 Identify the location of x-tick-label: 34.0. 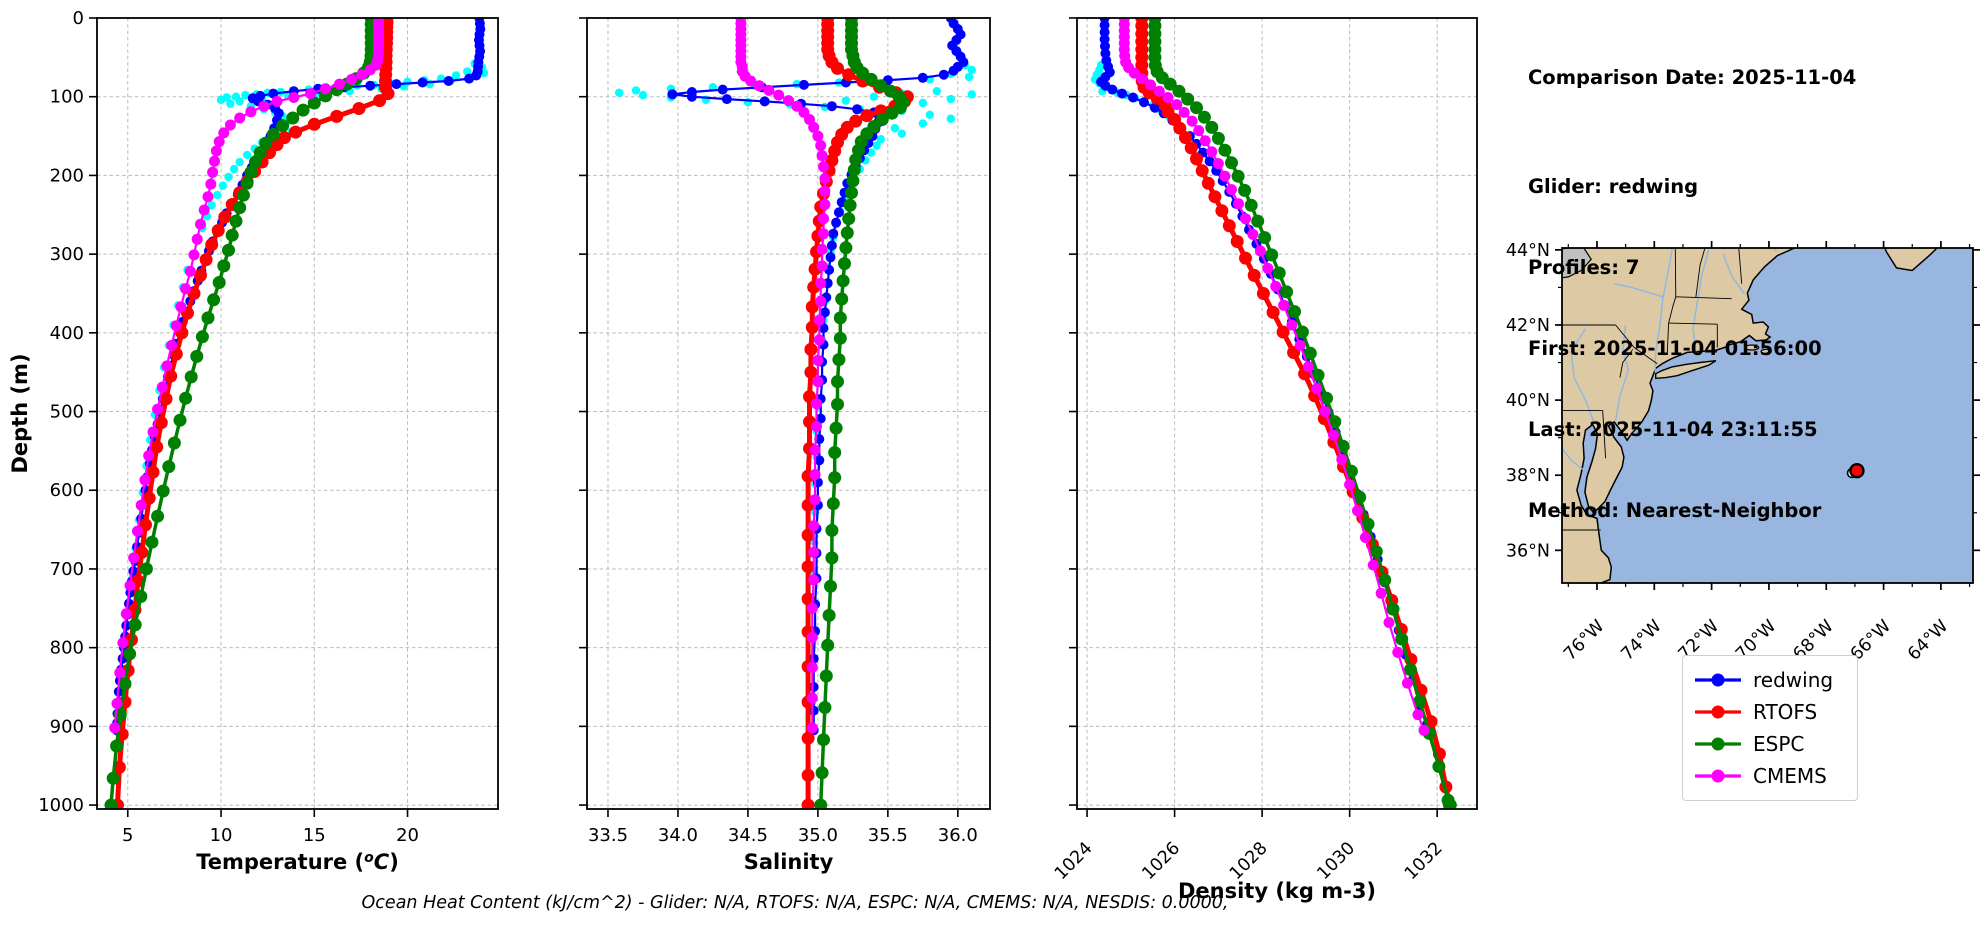
(678, 835).